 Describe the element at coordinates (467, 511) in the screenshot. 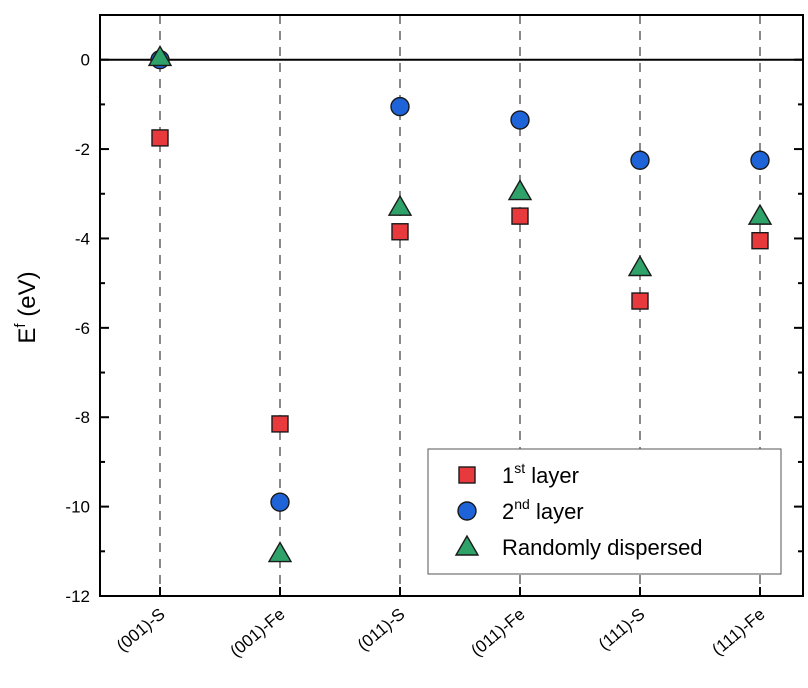

I see `legend-circle-marker` at that location.